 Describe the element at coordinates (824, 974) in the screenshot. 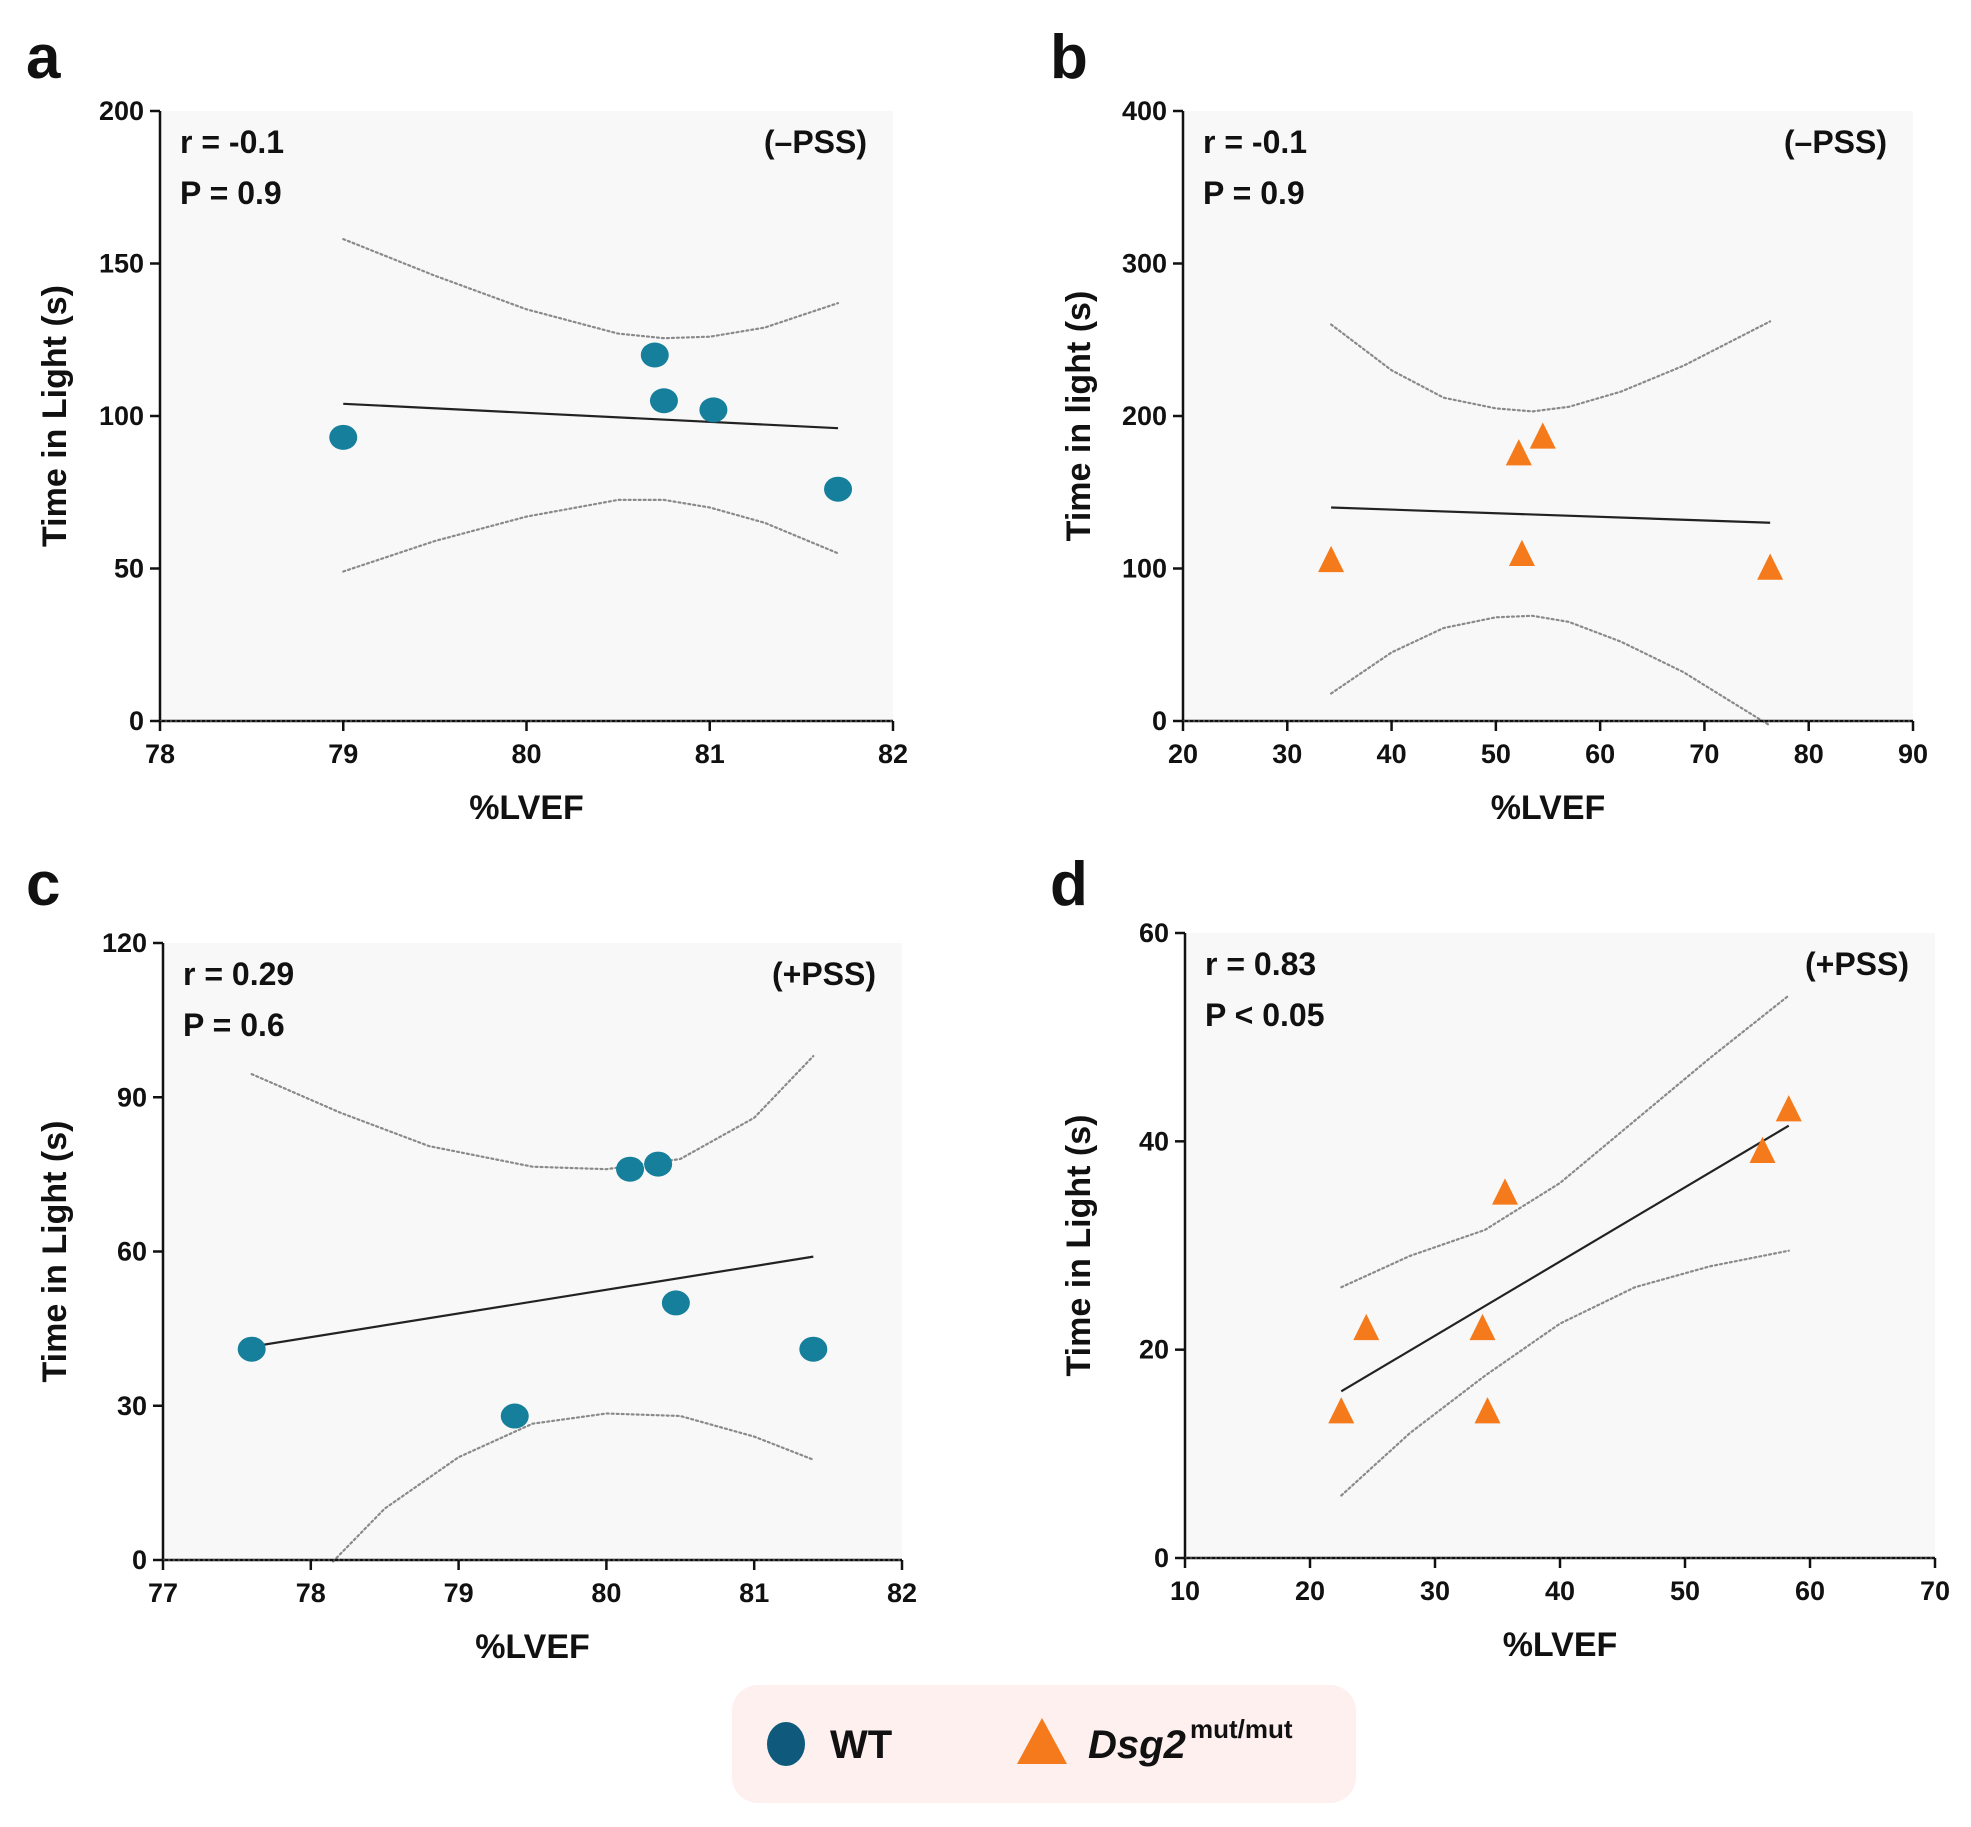

I see `condition-label-c: (+PSS)` at that location.